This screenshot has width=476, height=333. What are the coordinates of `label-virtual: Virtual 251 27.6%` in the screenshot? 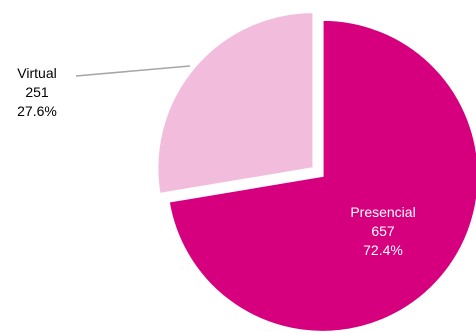 It's located at (37, 92).